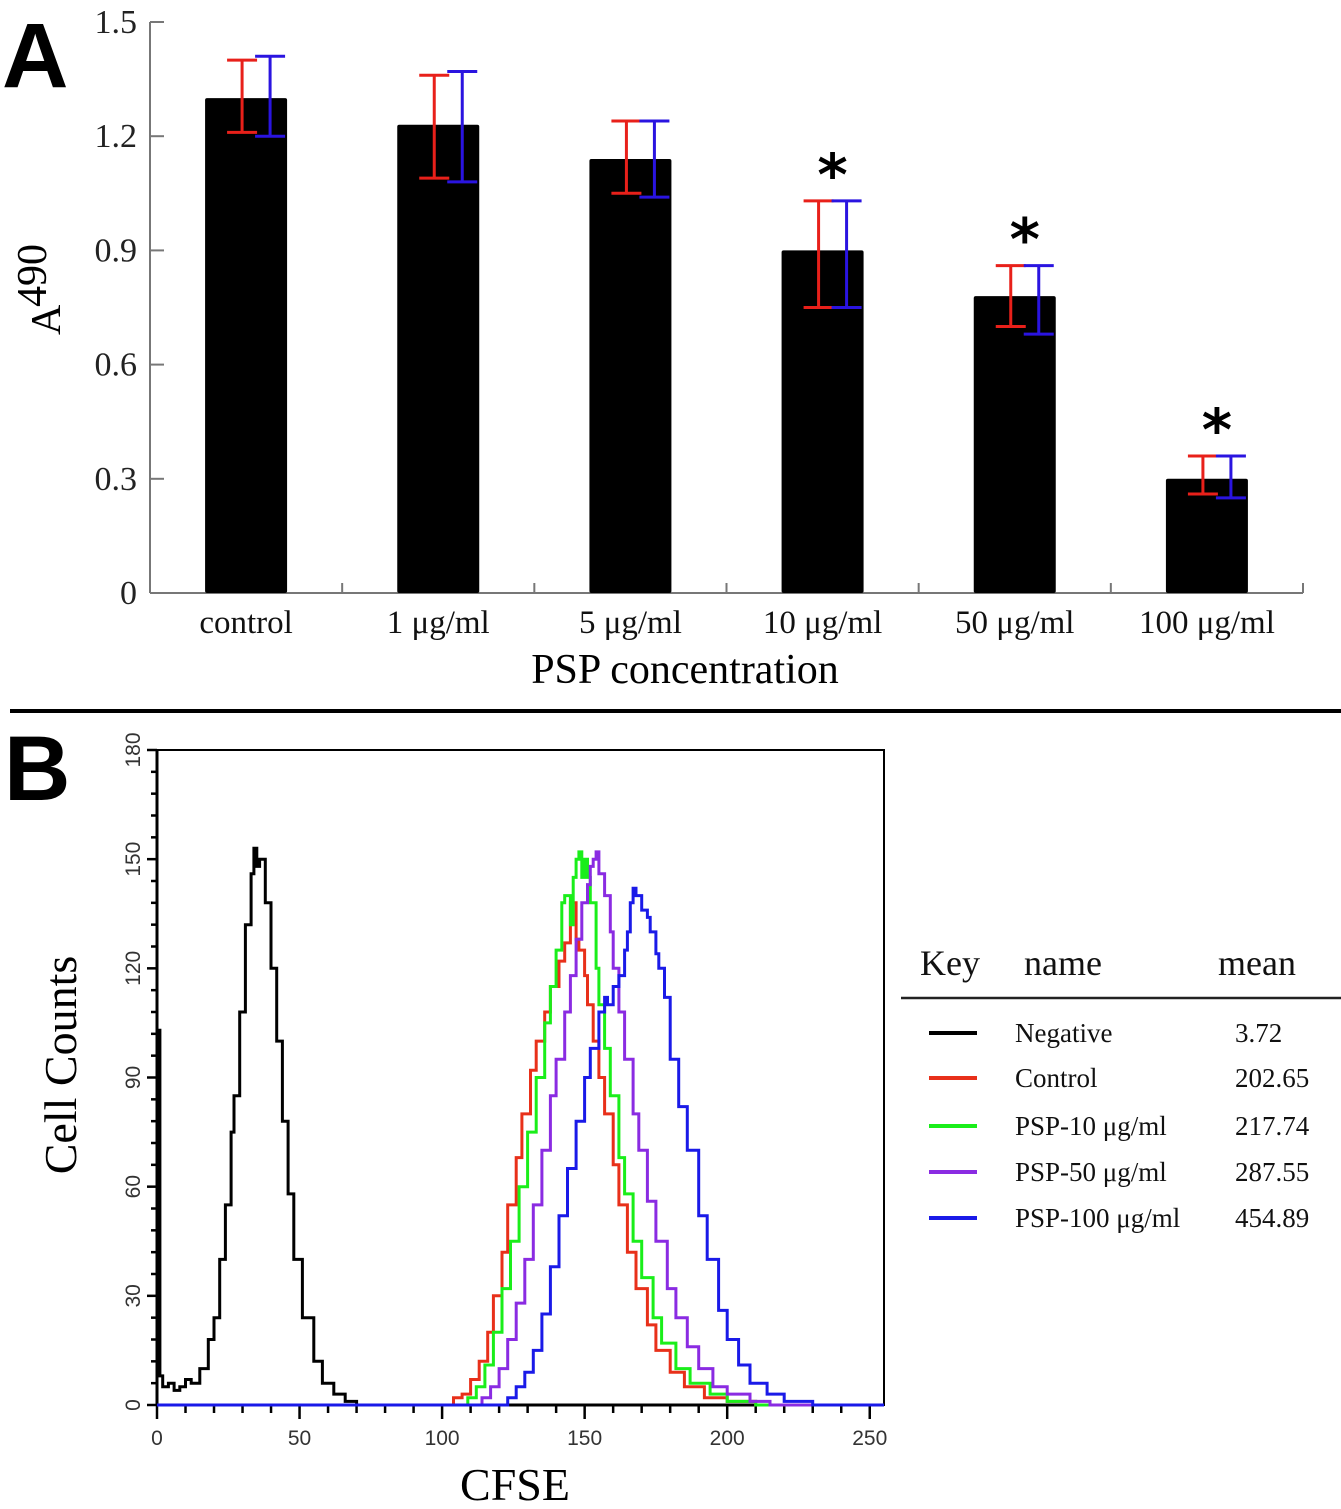 The image size is (1341, 1509). I want to click on legend-entry-name: PSP-100 μg/ml, so click(1097, 1218).